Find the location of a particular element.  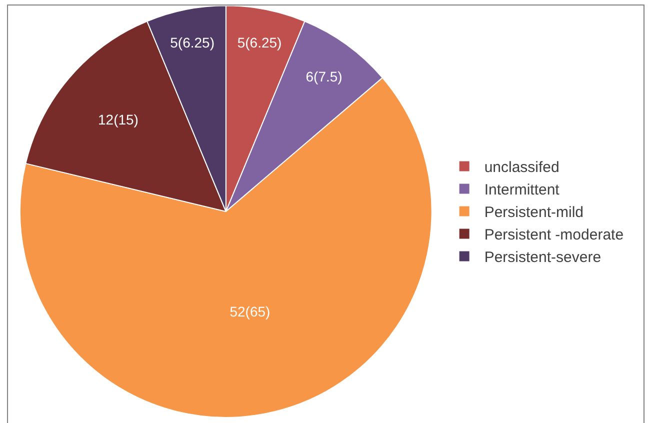

data-label: 6(7.5) is located at coordinates (324, 76).